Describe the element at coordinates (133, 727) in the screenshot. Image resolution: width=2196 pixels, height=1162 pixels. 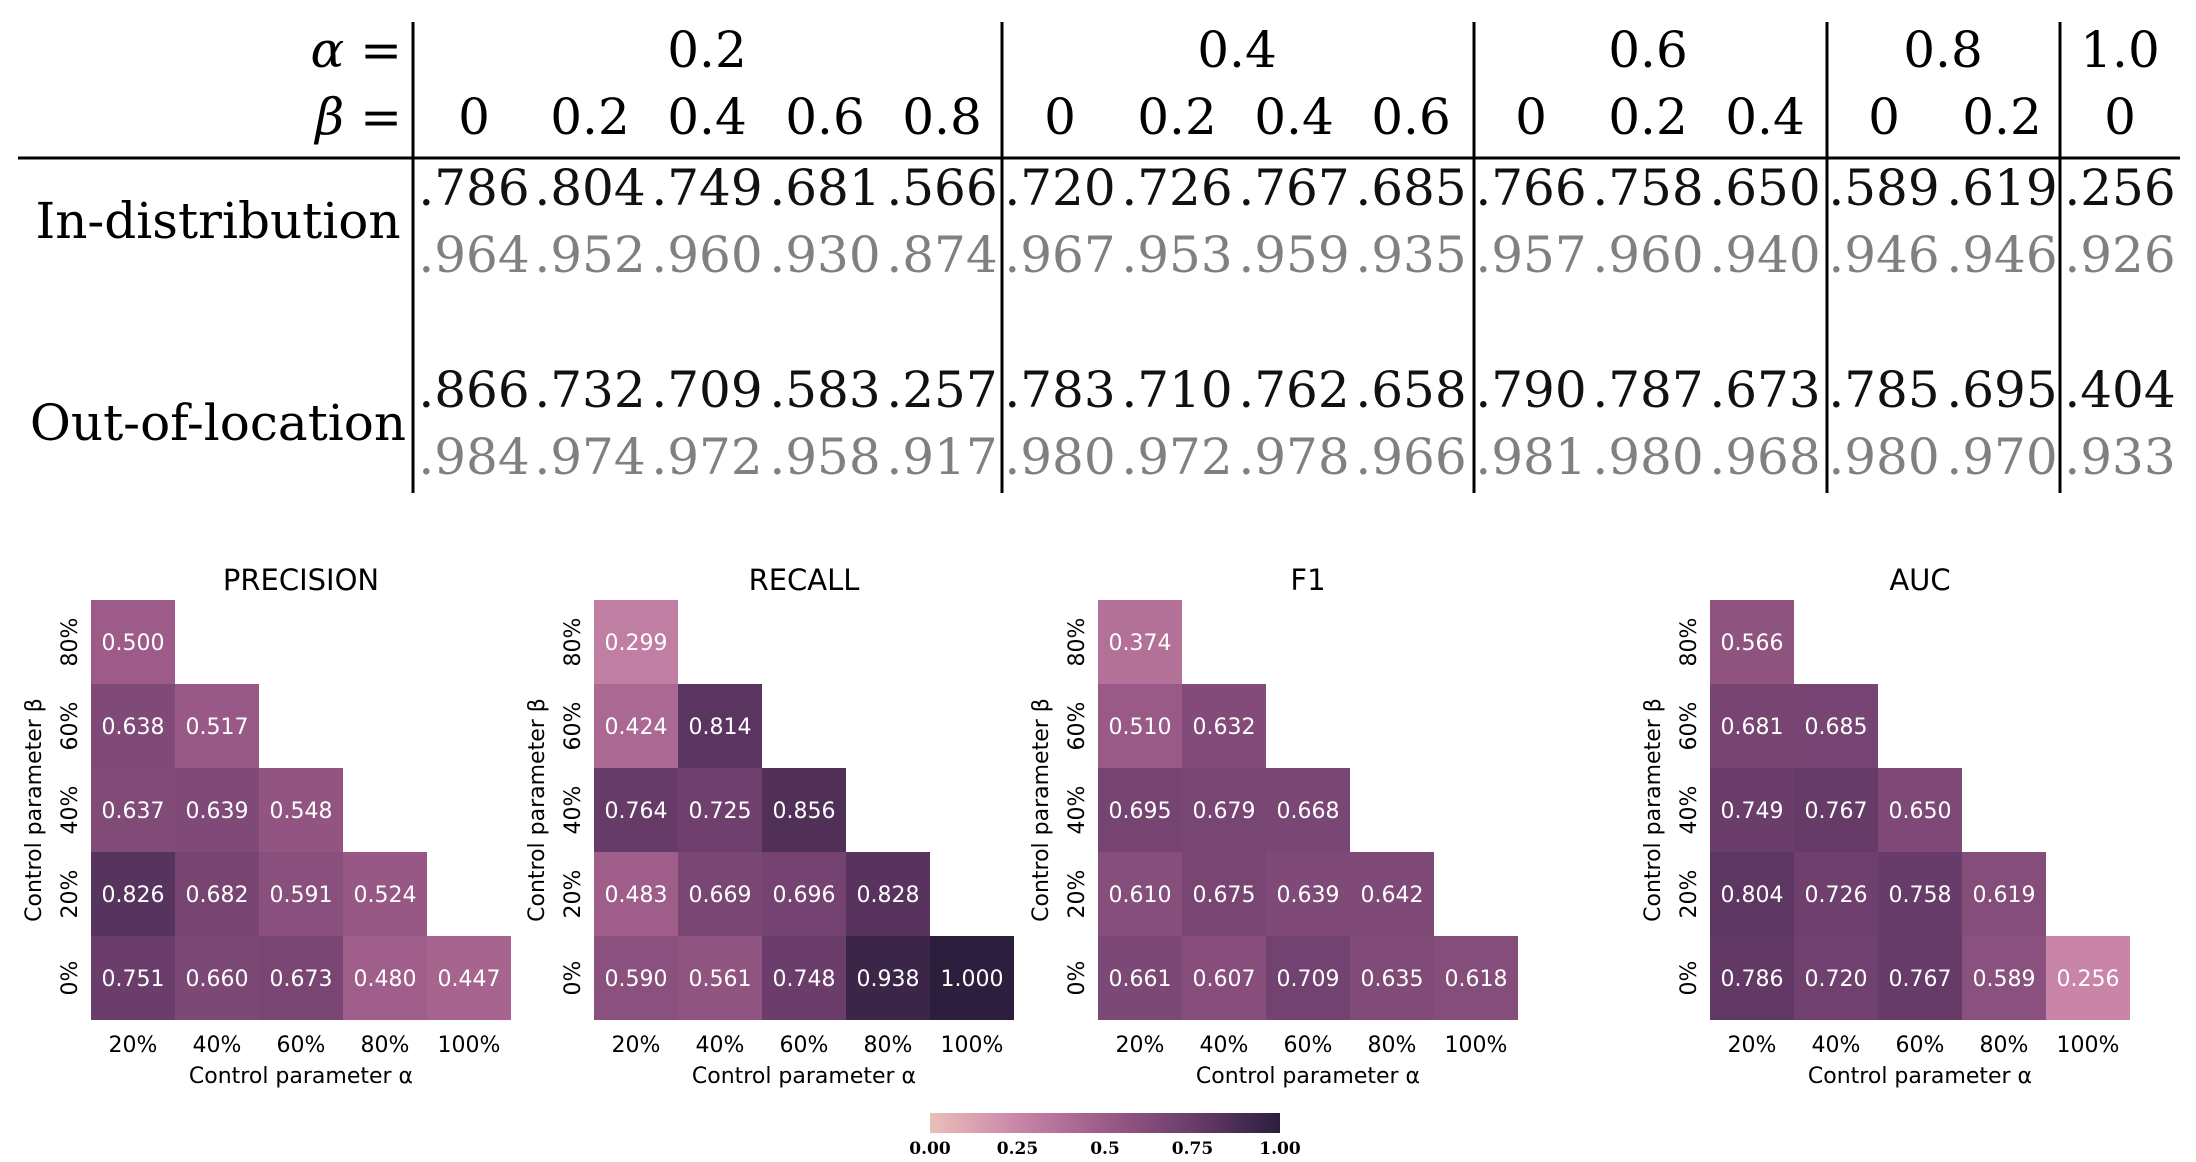
I see `heatmap-cell-label: 0.638` at that location.